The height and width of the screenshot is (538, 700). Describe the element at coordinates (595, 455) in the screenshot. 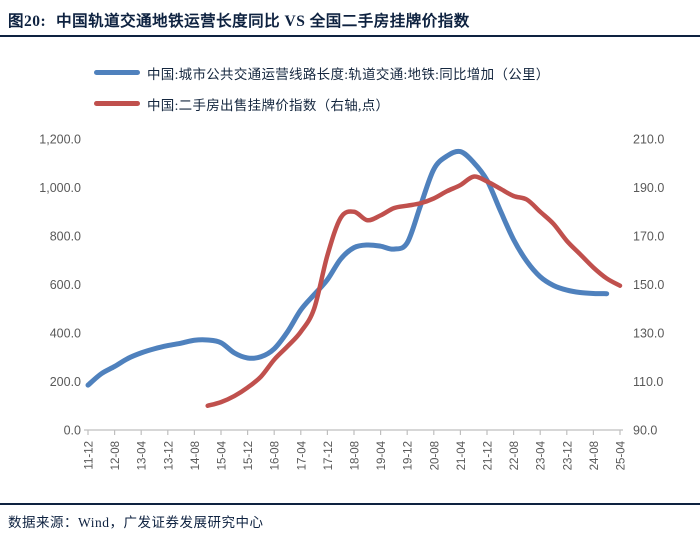

I see `x-axis-label: 24-08` at that location.